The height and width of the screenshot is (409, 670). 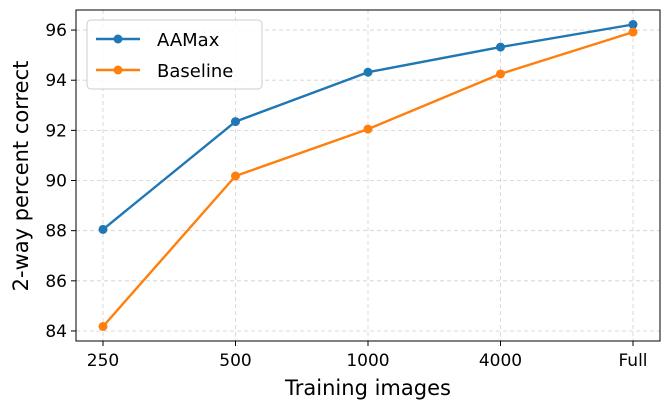 What do you see at coordinates (632, 361) in the screenshot?
I see `x-tick-label: Full` at bounding box center [632, 361].